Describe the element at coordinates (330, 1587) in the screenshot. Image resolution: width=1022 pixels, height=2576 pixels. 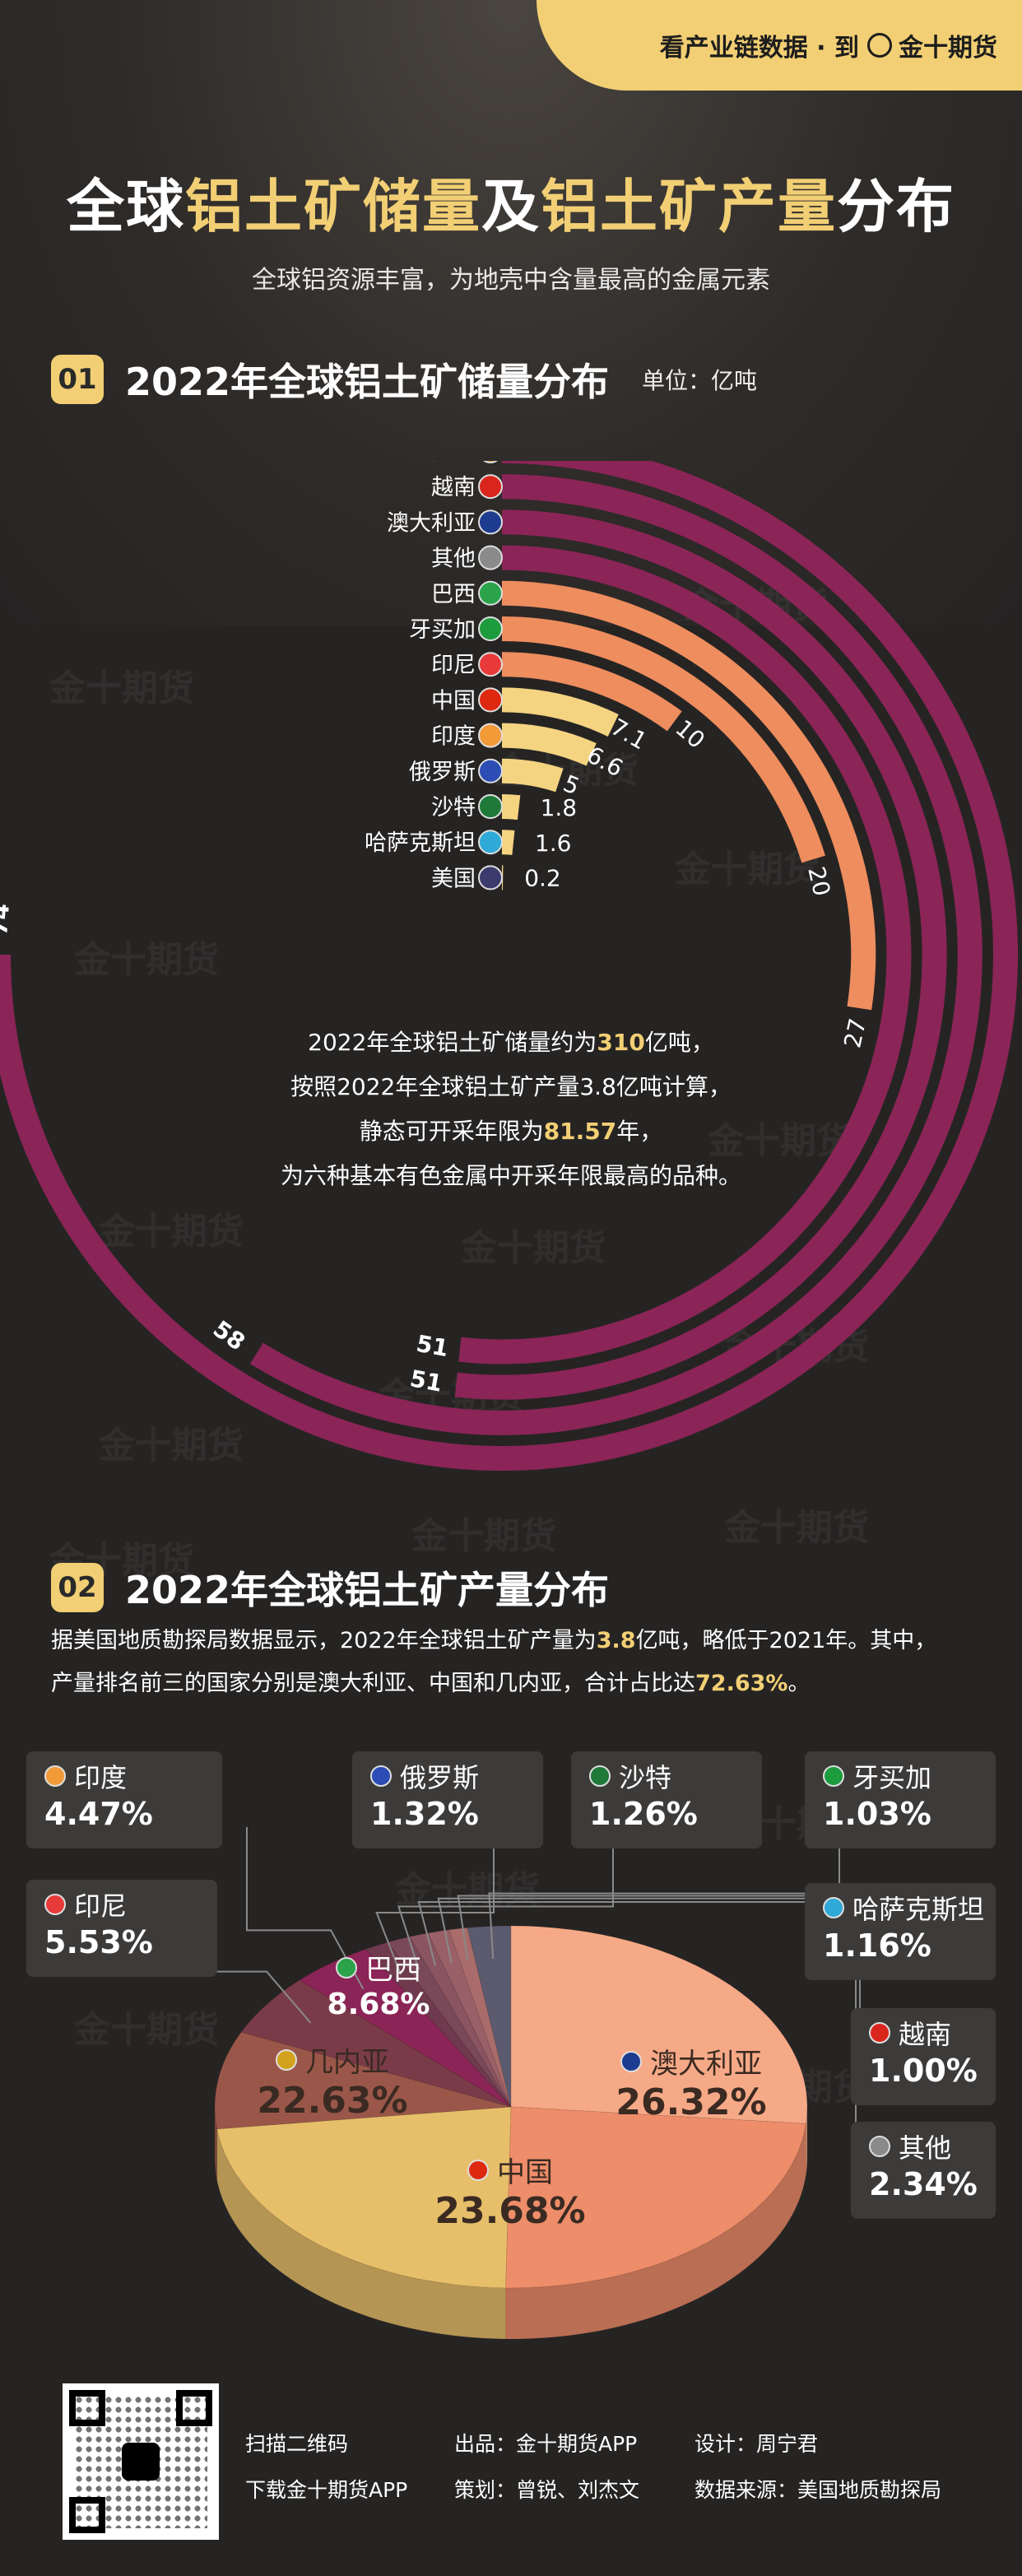
I see `section2-header: 02 2022年全球铝土矿产量分布` at that location.